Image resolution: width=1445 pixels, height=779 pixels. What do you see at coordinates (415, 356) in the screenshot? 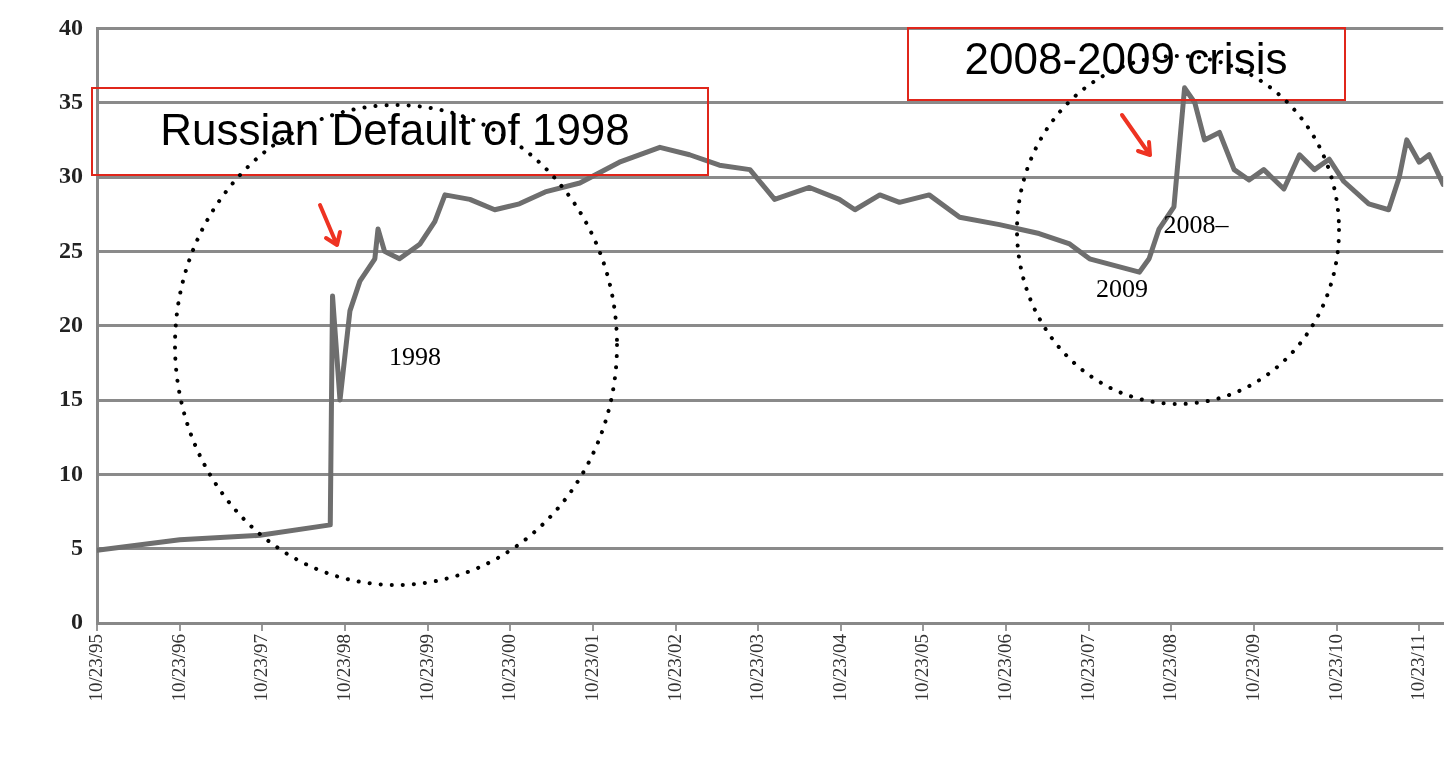
I see `annotation: 1998` at bounding box center [415, 356].